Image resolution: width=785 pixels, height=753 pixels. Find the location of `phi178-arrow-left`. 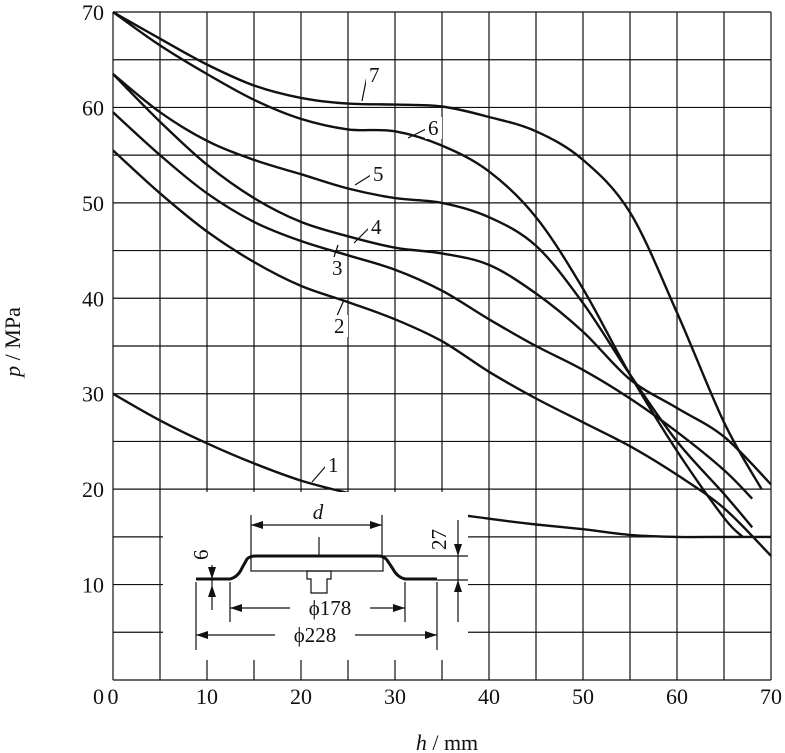

phi178-arrow-left is located at coordinates (236, 608).